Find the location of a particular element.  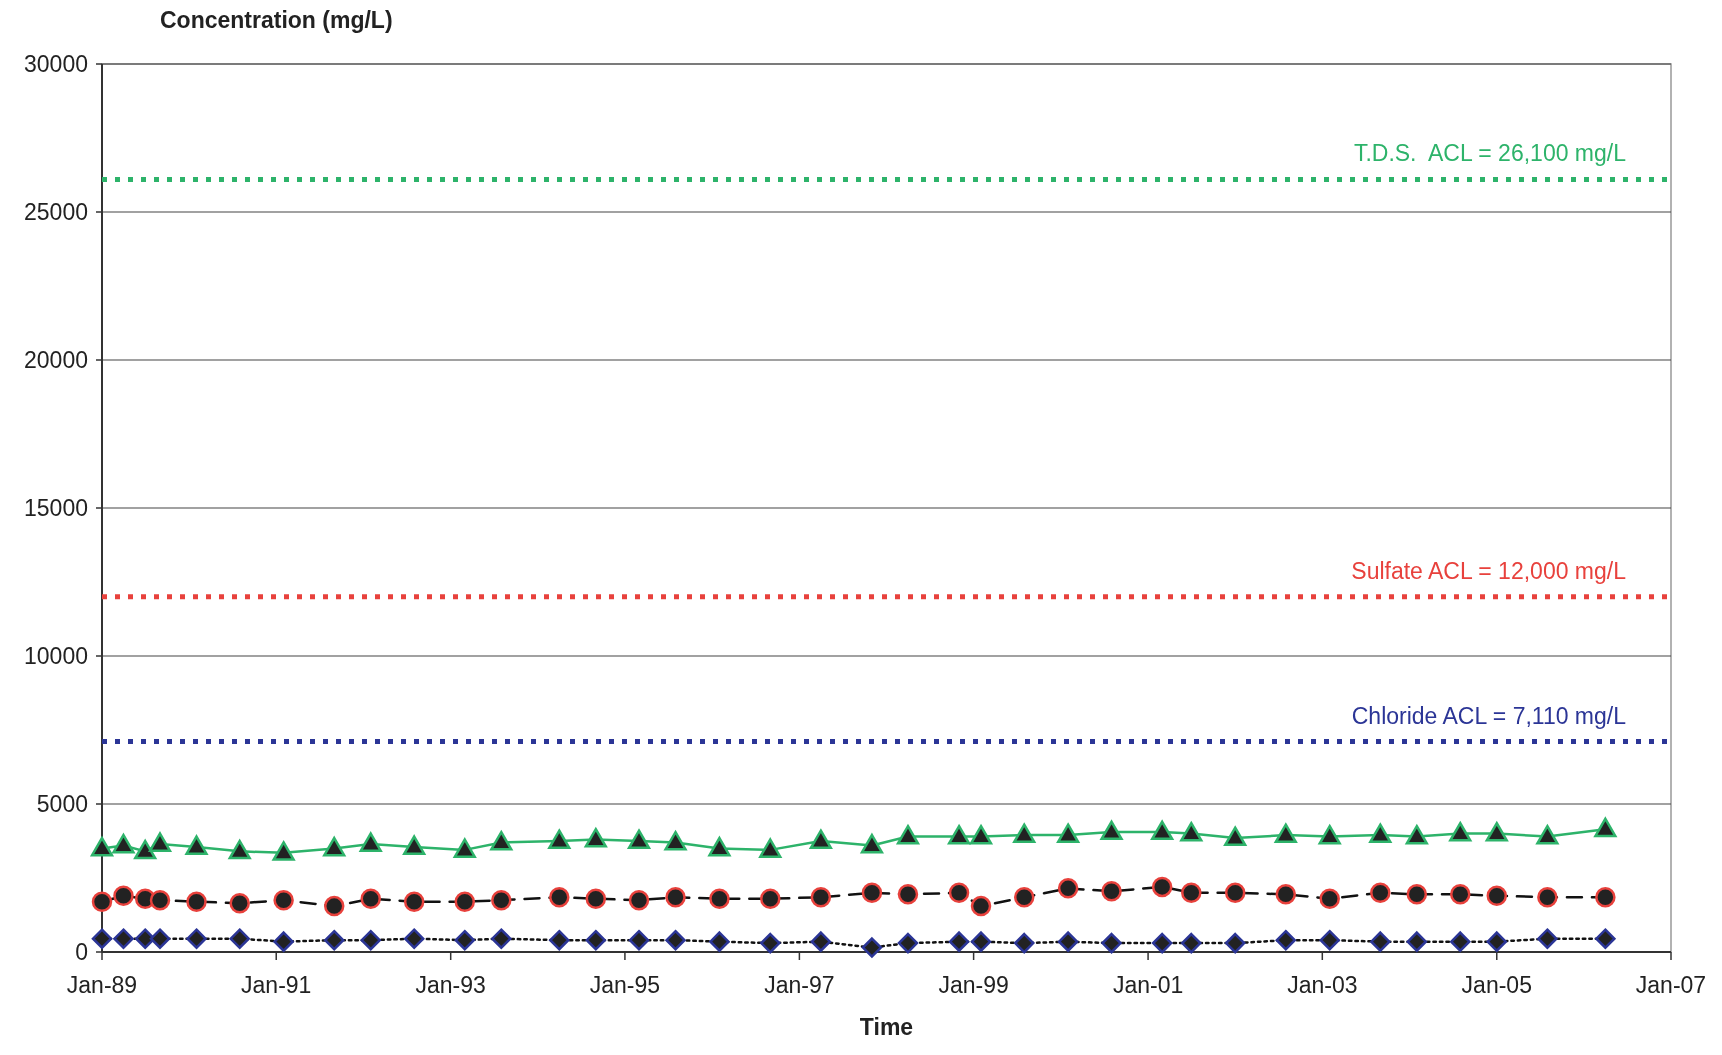

y-tick-label: 0 is located at coordinates (81, 952).